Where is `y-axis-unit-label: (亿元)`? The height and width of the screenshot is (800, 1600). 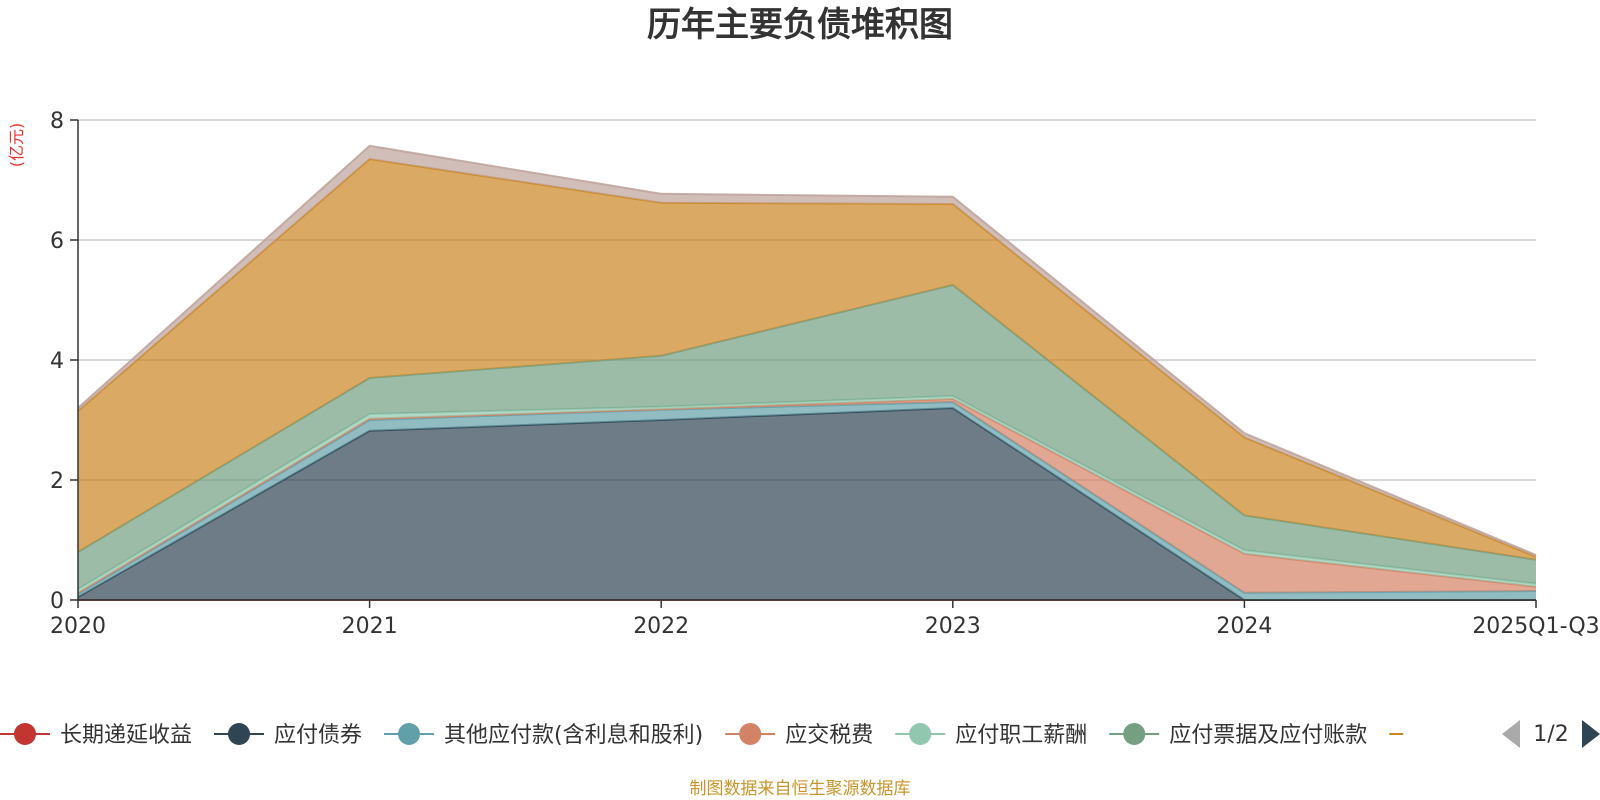
y-axis-unit-label: (亿元) is located at coordinates (16, 145).